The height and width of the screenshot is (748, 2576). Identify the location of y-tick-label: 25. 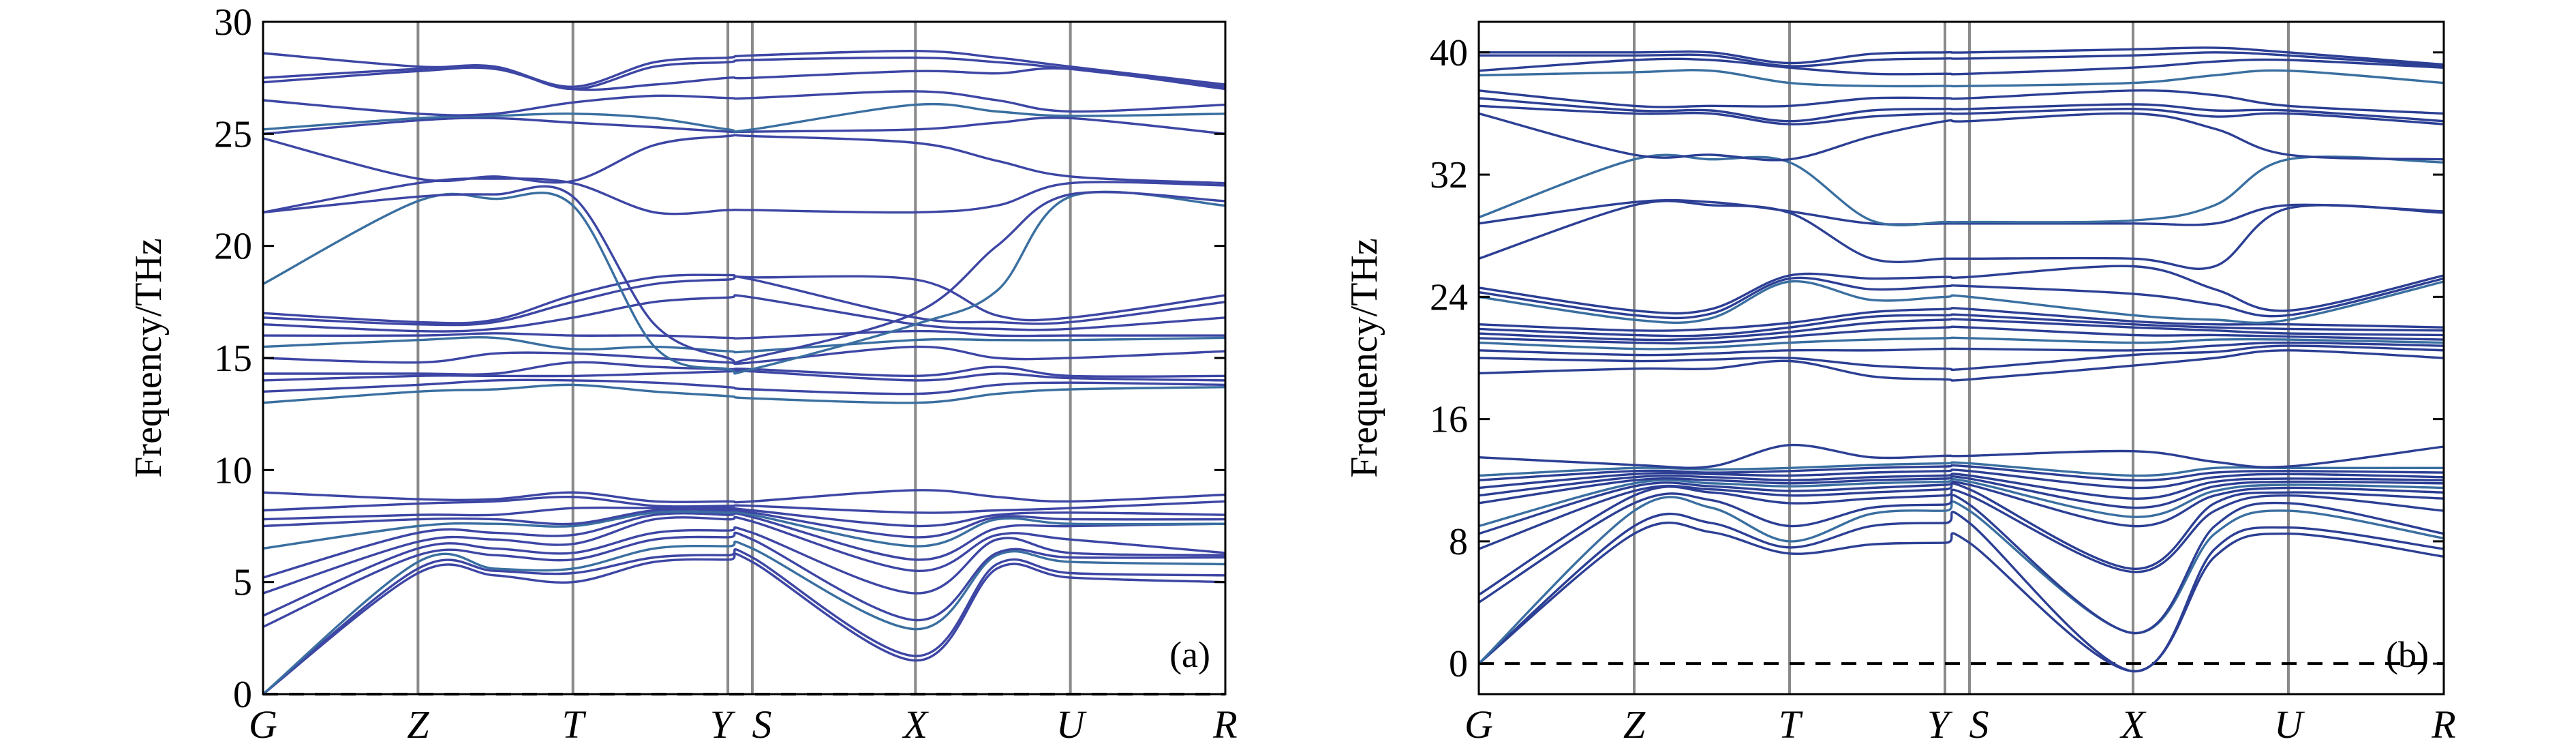
(233, 134).